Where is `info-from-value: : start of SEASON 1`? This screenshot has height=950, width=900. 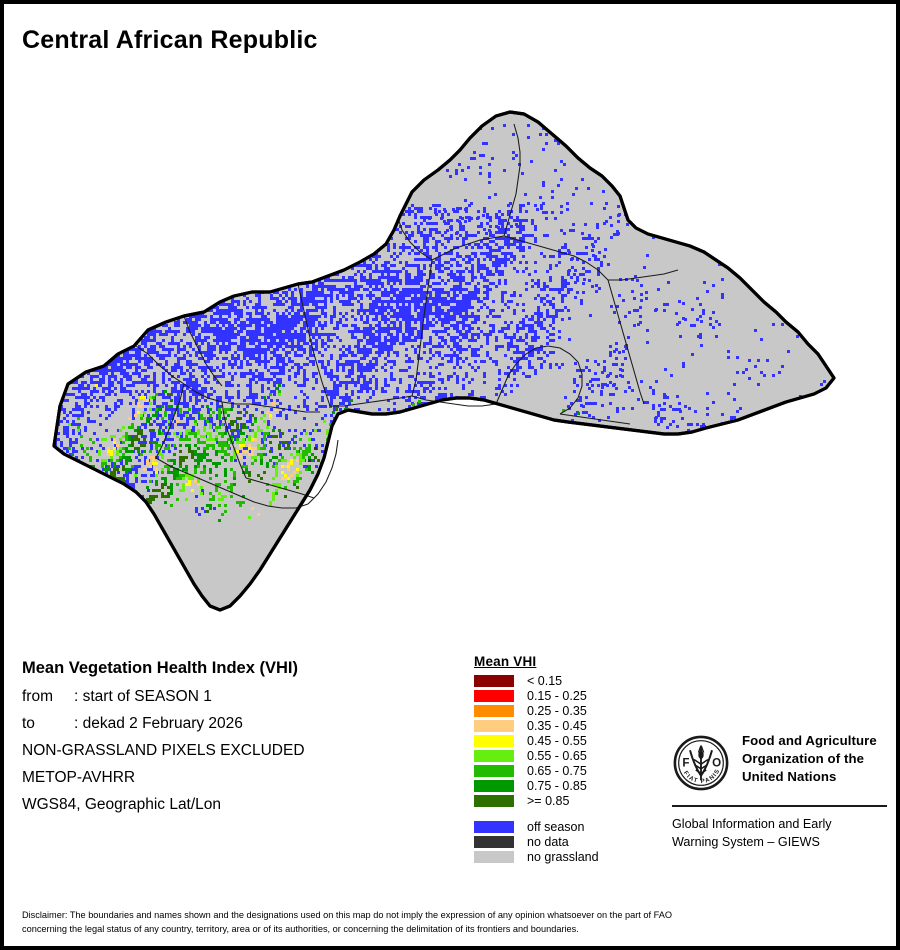
info-from-value: : start of SEASON 1 is located at coordinates (143, 696).